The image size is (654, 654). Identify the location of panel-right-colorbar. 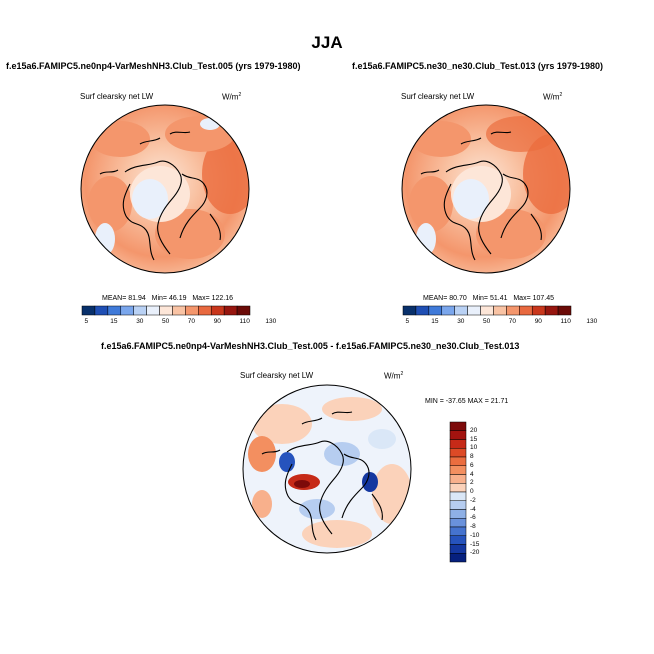
(487, 310).